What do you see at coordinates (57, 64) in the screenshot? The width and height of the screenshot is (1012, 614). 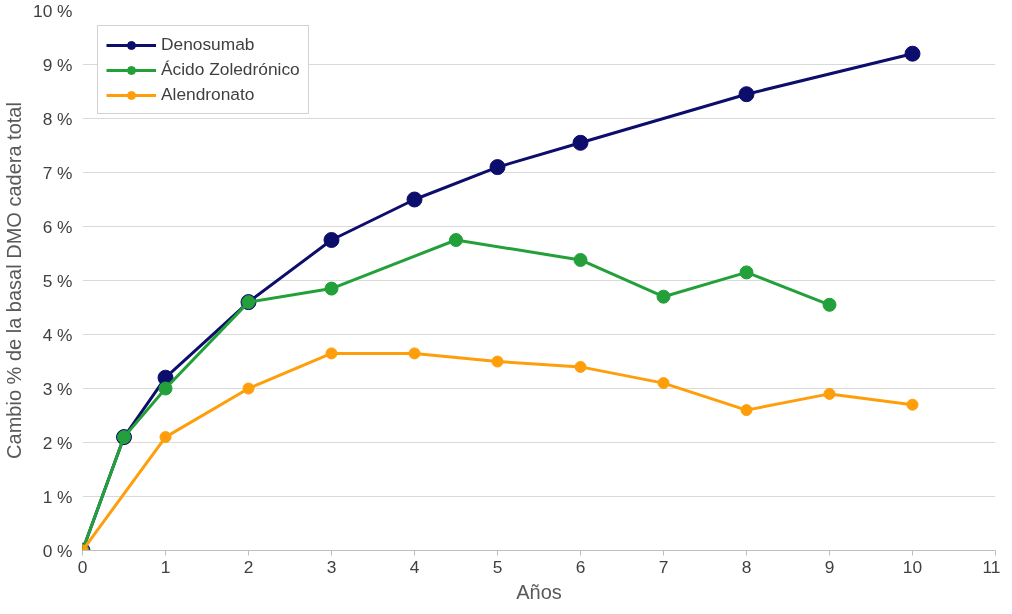 I see `y-tick-label: 9 %` at bounding box center [57, 64].